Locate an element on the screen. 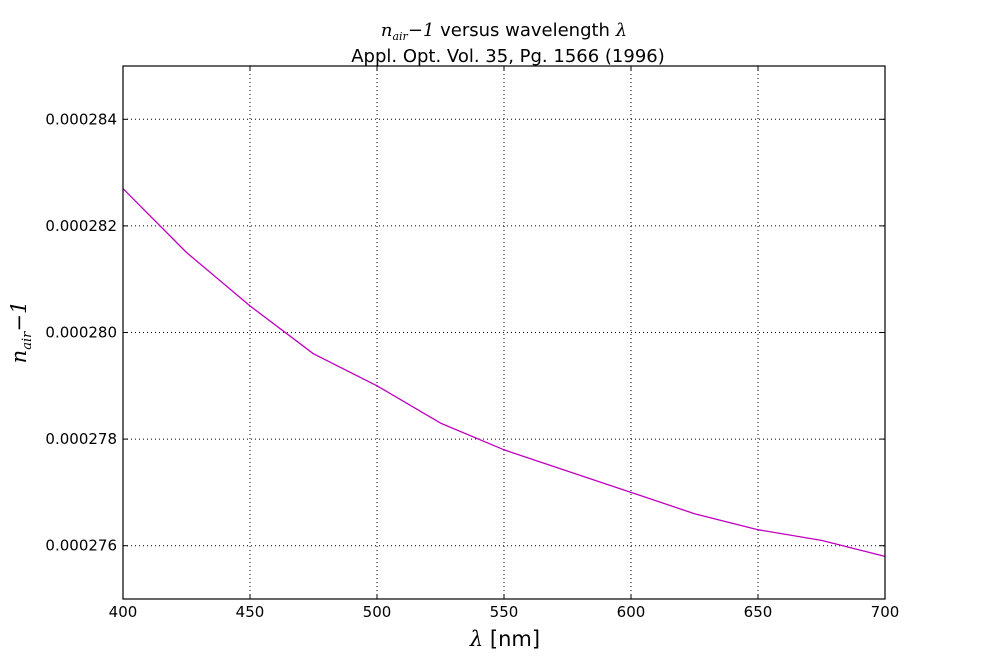 The height and width of the screenshot is (666, 983). chart-title-line1: nair−1 versus wavelength λ is located at coordinates (504, 31).